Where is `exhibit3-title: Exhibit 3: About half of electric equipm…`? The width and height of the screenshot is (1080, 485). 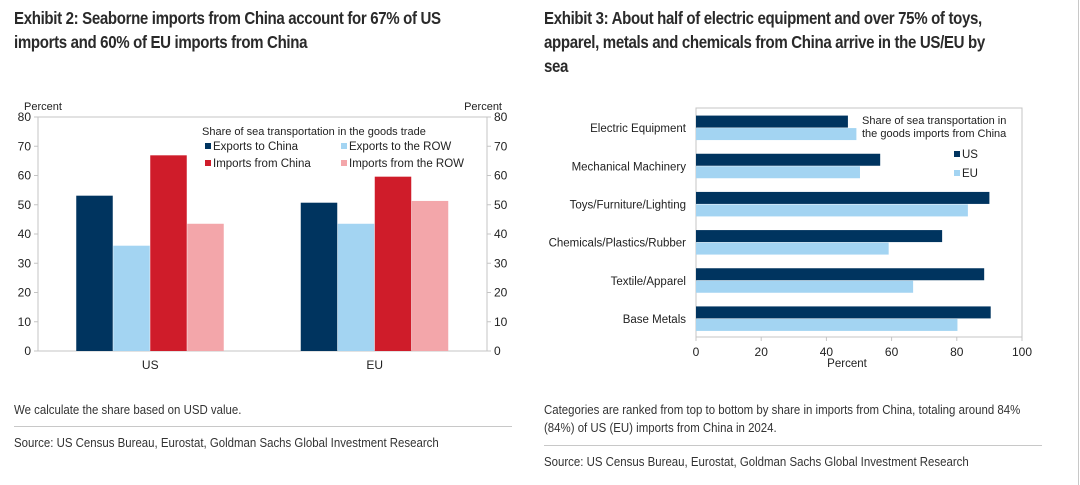 exhibit3-title: Exhibit 3: About half of electric equipm… is located at coordinates (806, 42).